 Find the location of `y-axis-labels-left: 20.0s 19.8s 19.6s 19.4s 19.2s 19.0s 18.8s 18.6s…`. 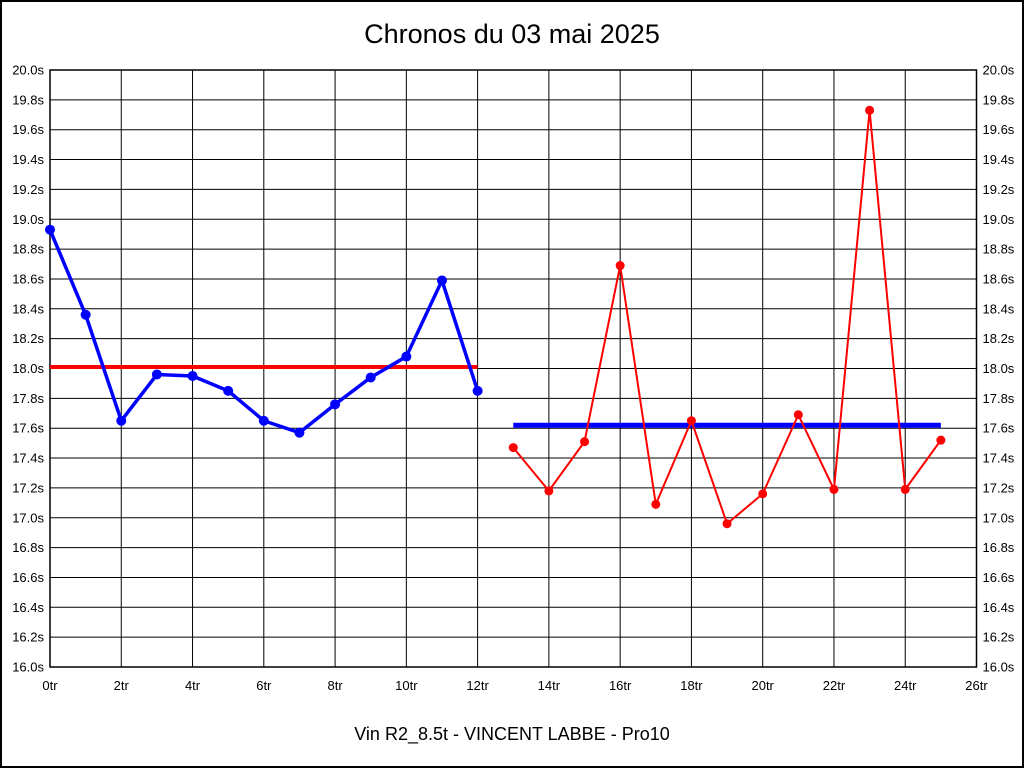

y-axis-labels-left: 20.0s 19.8s 19.6s 19.4s 19.2s 19.0s 18.8s 18.6s… is located at coordinates (28, 369).